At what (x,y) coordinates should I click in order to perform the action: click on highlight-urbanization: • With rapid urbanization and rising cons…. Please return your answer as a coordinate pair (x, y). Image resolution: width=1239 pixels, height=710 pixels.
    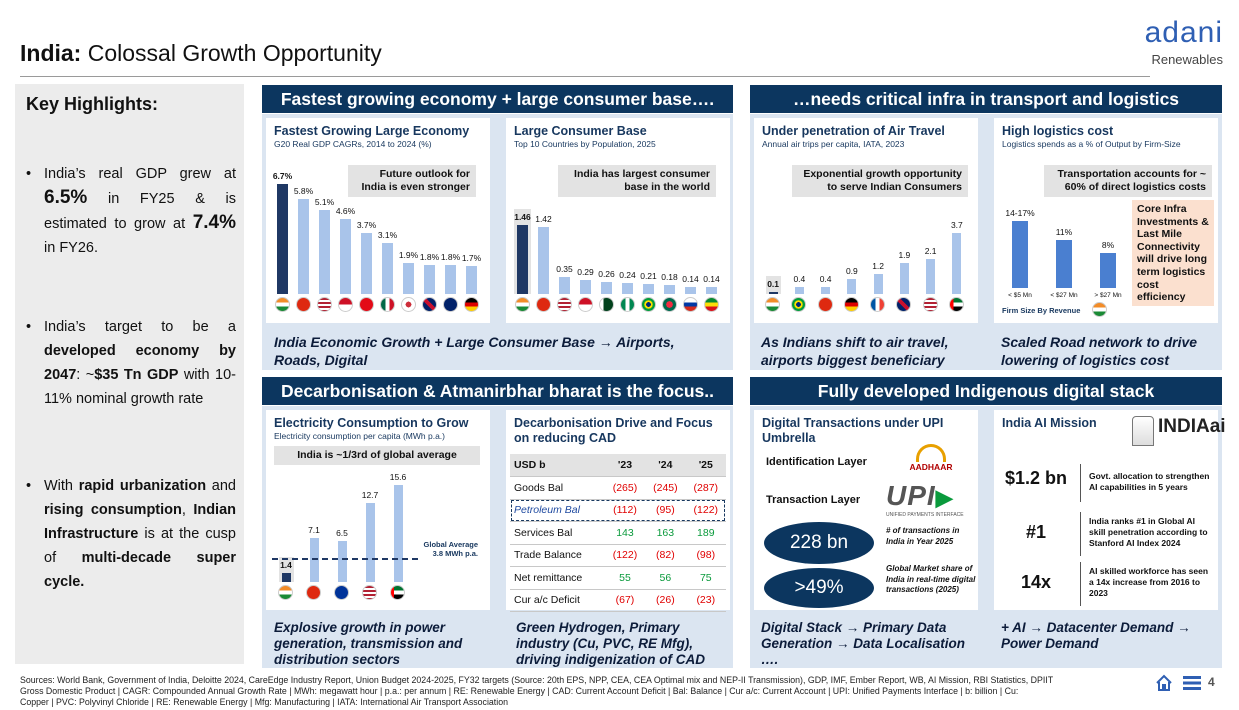
    Looking at the image, I should click on (131, 534).